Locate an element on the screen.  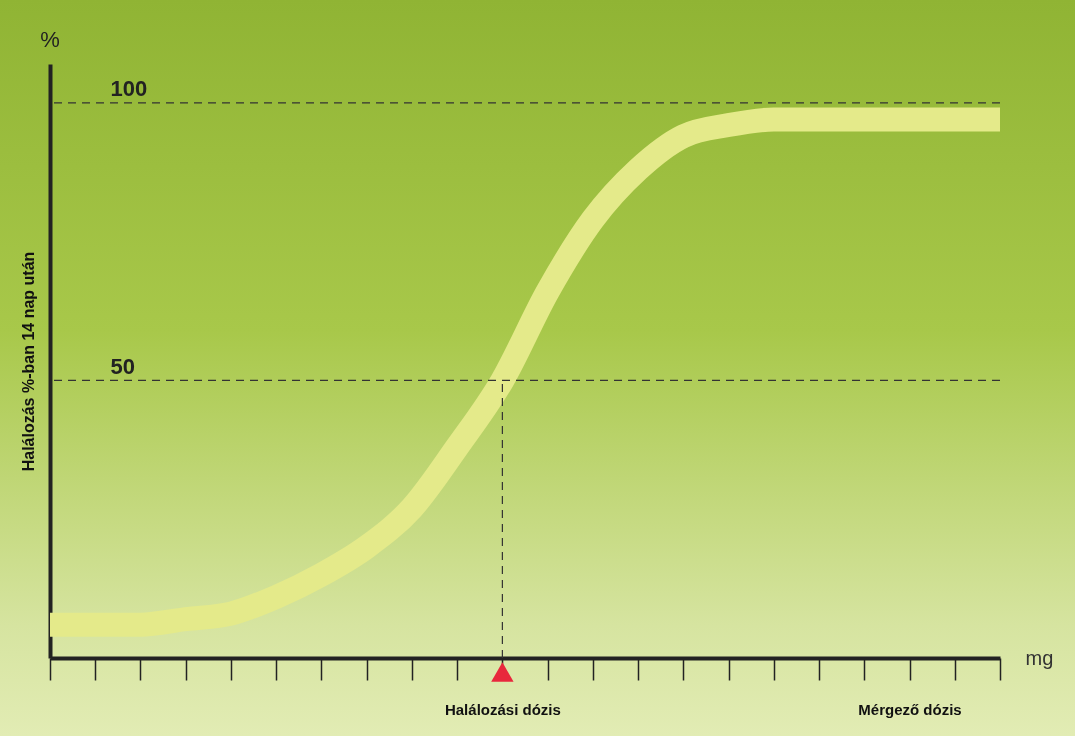
x-tick-label: Halálozási dózis is located at coordinates (502, 709).